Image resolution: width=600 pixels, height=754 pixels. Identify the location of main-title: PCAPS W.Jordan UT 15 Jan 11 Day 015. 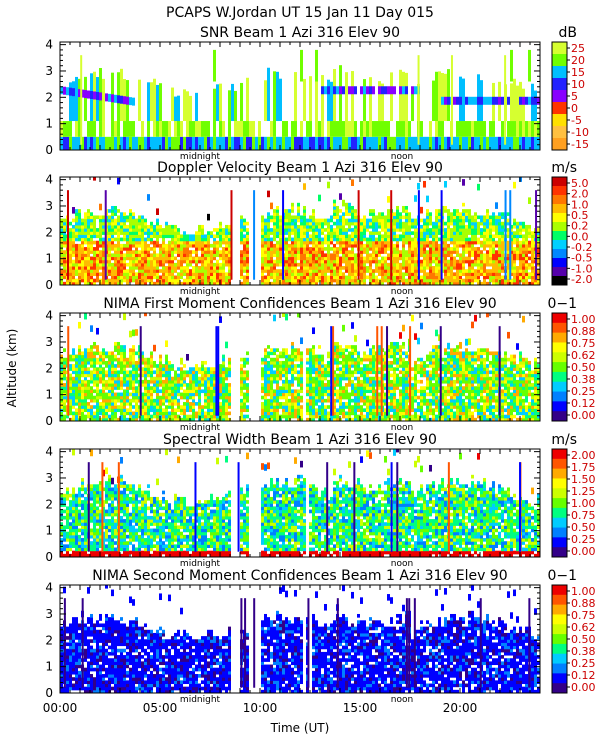
(300, 13).